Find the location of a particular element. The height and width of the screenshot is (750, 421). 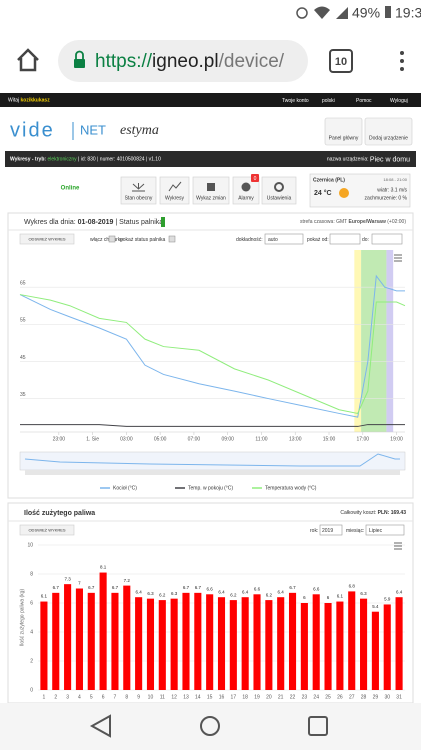

clock: 19:31 is located at coordinates (408, 13).